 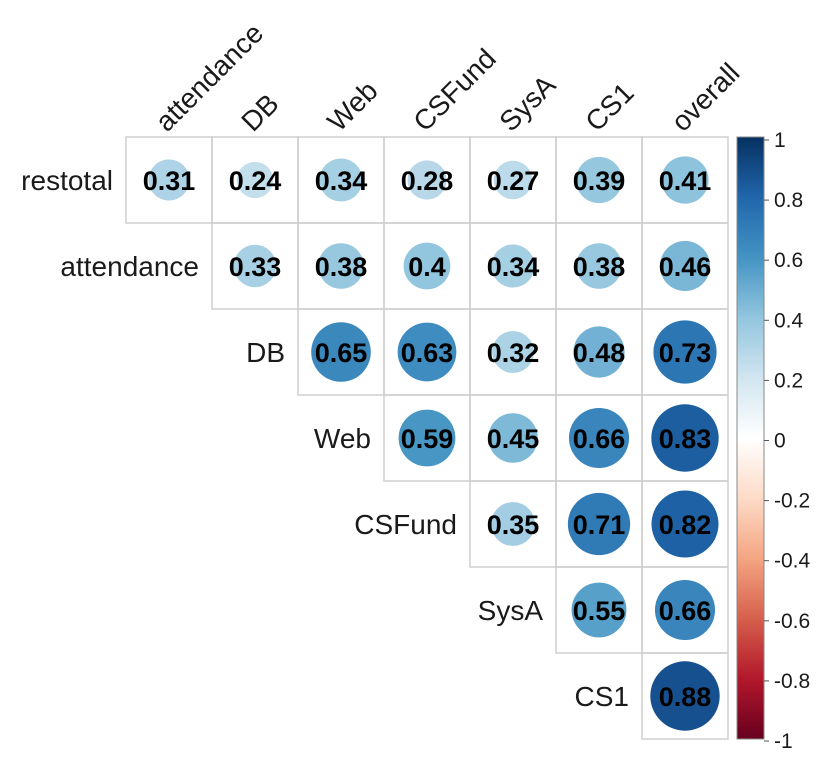 What do you see at coordinates (352, 106) in the screenshot?
I see `column-label: Web` at bounding box center [352, 106].